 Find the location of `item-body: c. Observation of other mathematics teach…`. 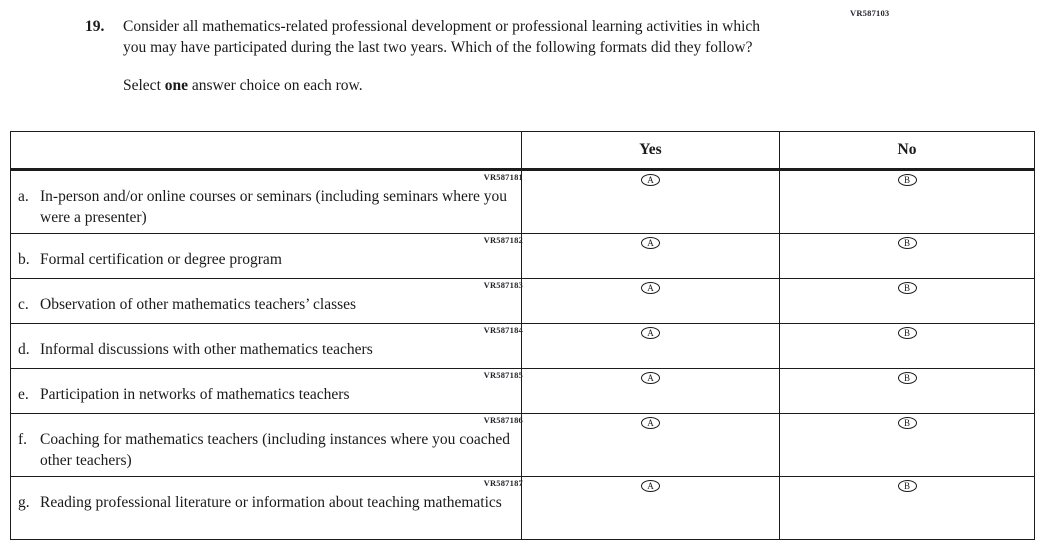

item-body: c. Observation of other mathematics teach… is located at coordinates (266, 305).